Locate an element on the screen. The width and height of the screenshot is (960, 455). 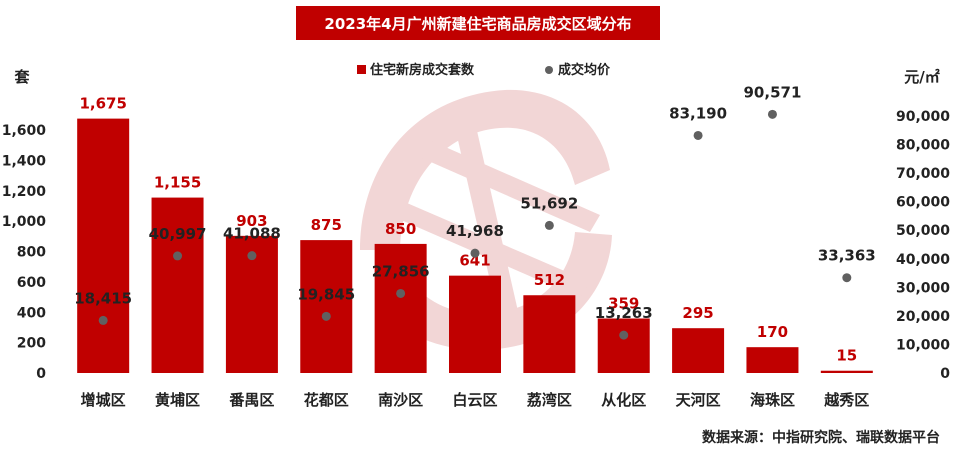
x-axis-tick: 天河区 is located at coordinates (698, 400).